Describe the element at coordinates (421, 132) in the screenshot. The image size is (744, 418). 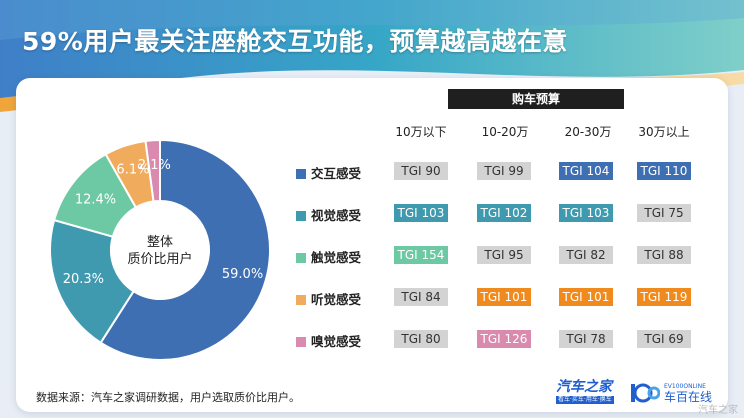
I see `column-header: 10万以下` at that location.